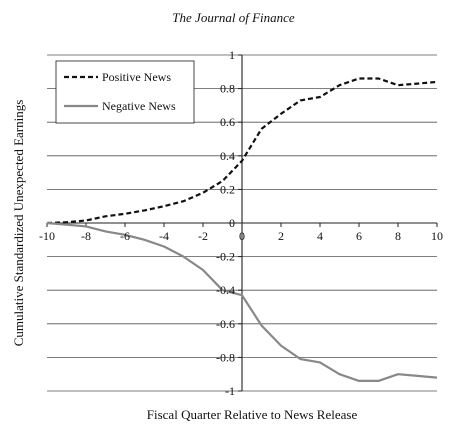  Describe the element at coordinates (227, 89) in the screenshot. I see `y-tick-label: 0.8` at that location.